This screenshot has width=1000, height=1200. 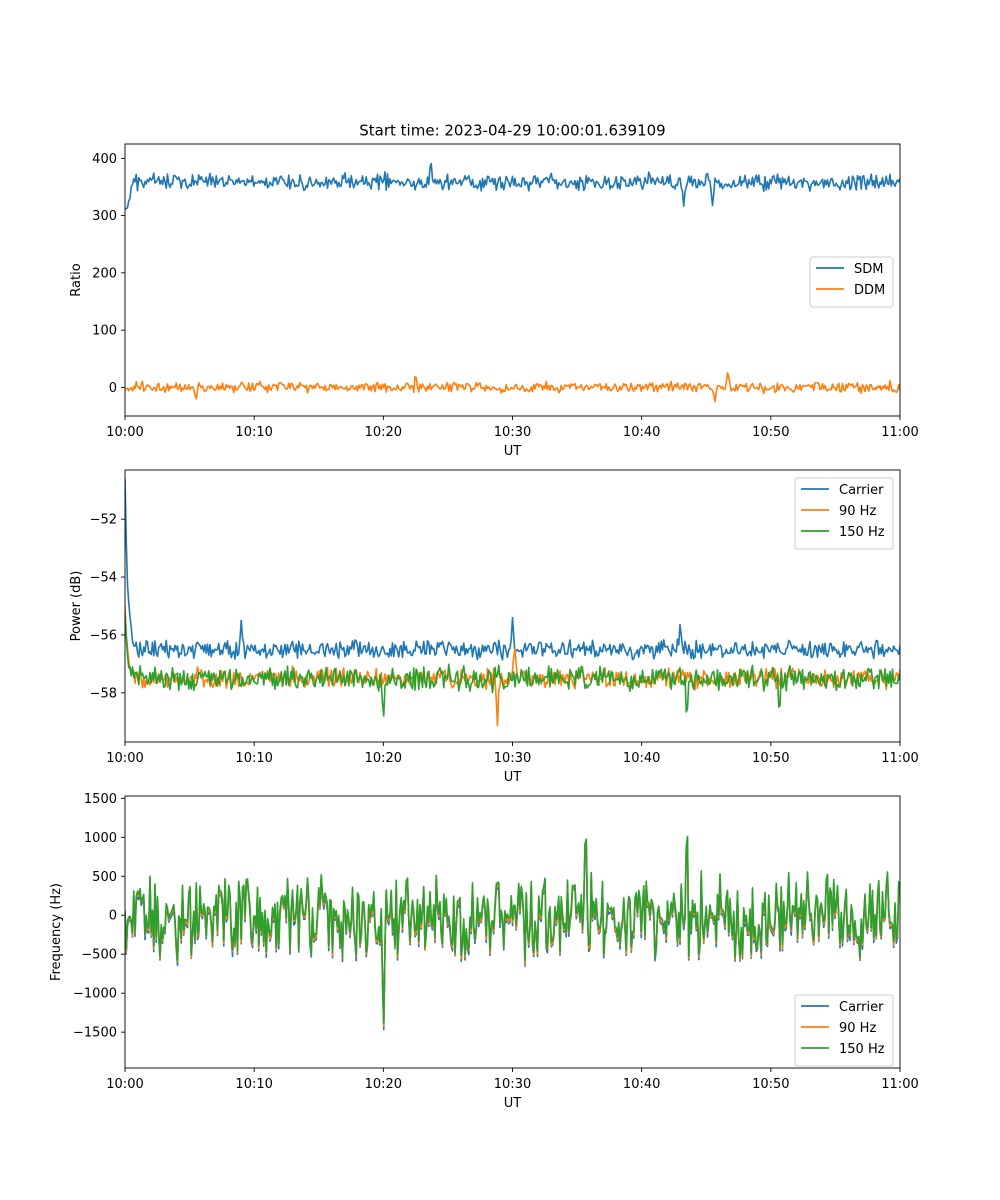 I want to click on y-tick-label: −52, so click(x=103, y=520).